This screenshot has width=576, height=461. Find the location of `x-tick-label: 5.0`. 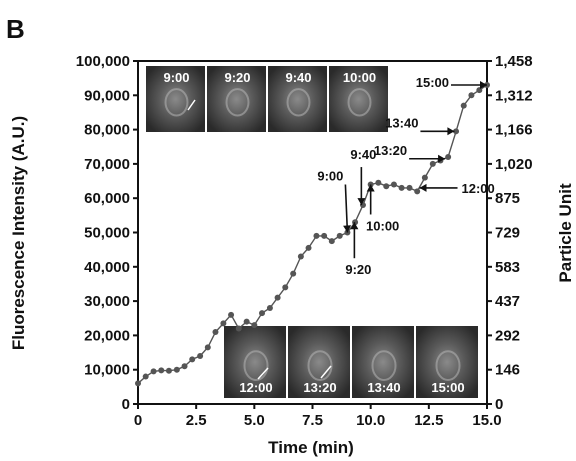

x-tick-label: 5.0 is located at coordinates (254, 420).